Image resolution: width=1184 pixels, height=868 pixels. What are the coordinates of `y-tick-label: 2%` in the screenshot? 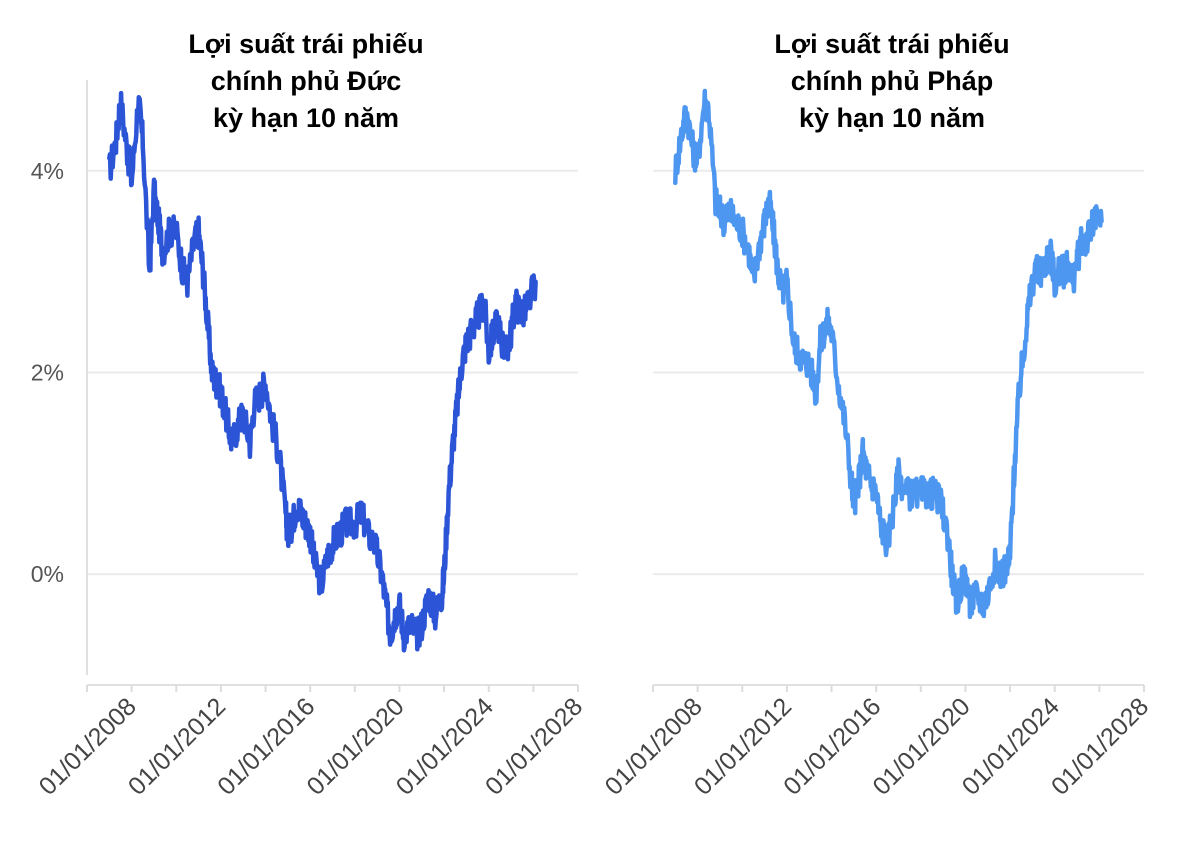 It's located at (47, 372).